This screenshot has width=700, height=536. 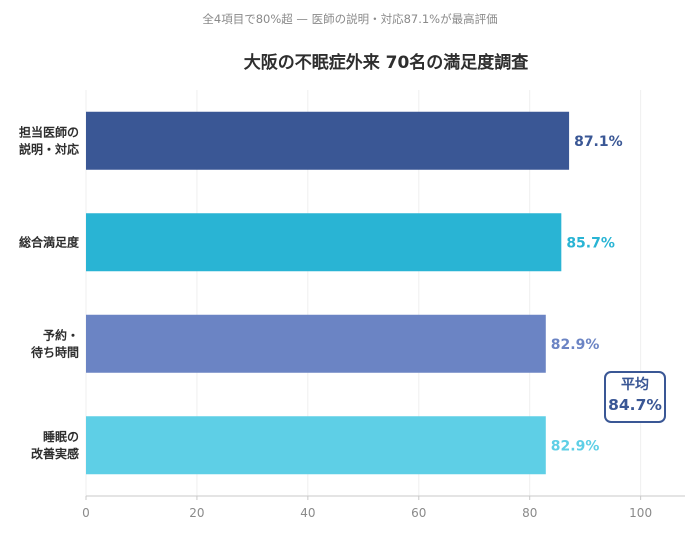 What do you see at coordinates (49, 131) in the screenshot?
I see `category-label: 担当医師の` at bounding box center [49, 131].